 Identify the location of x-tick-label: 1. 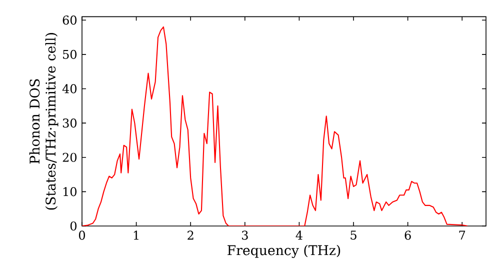
(136, 235).